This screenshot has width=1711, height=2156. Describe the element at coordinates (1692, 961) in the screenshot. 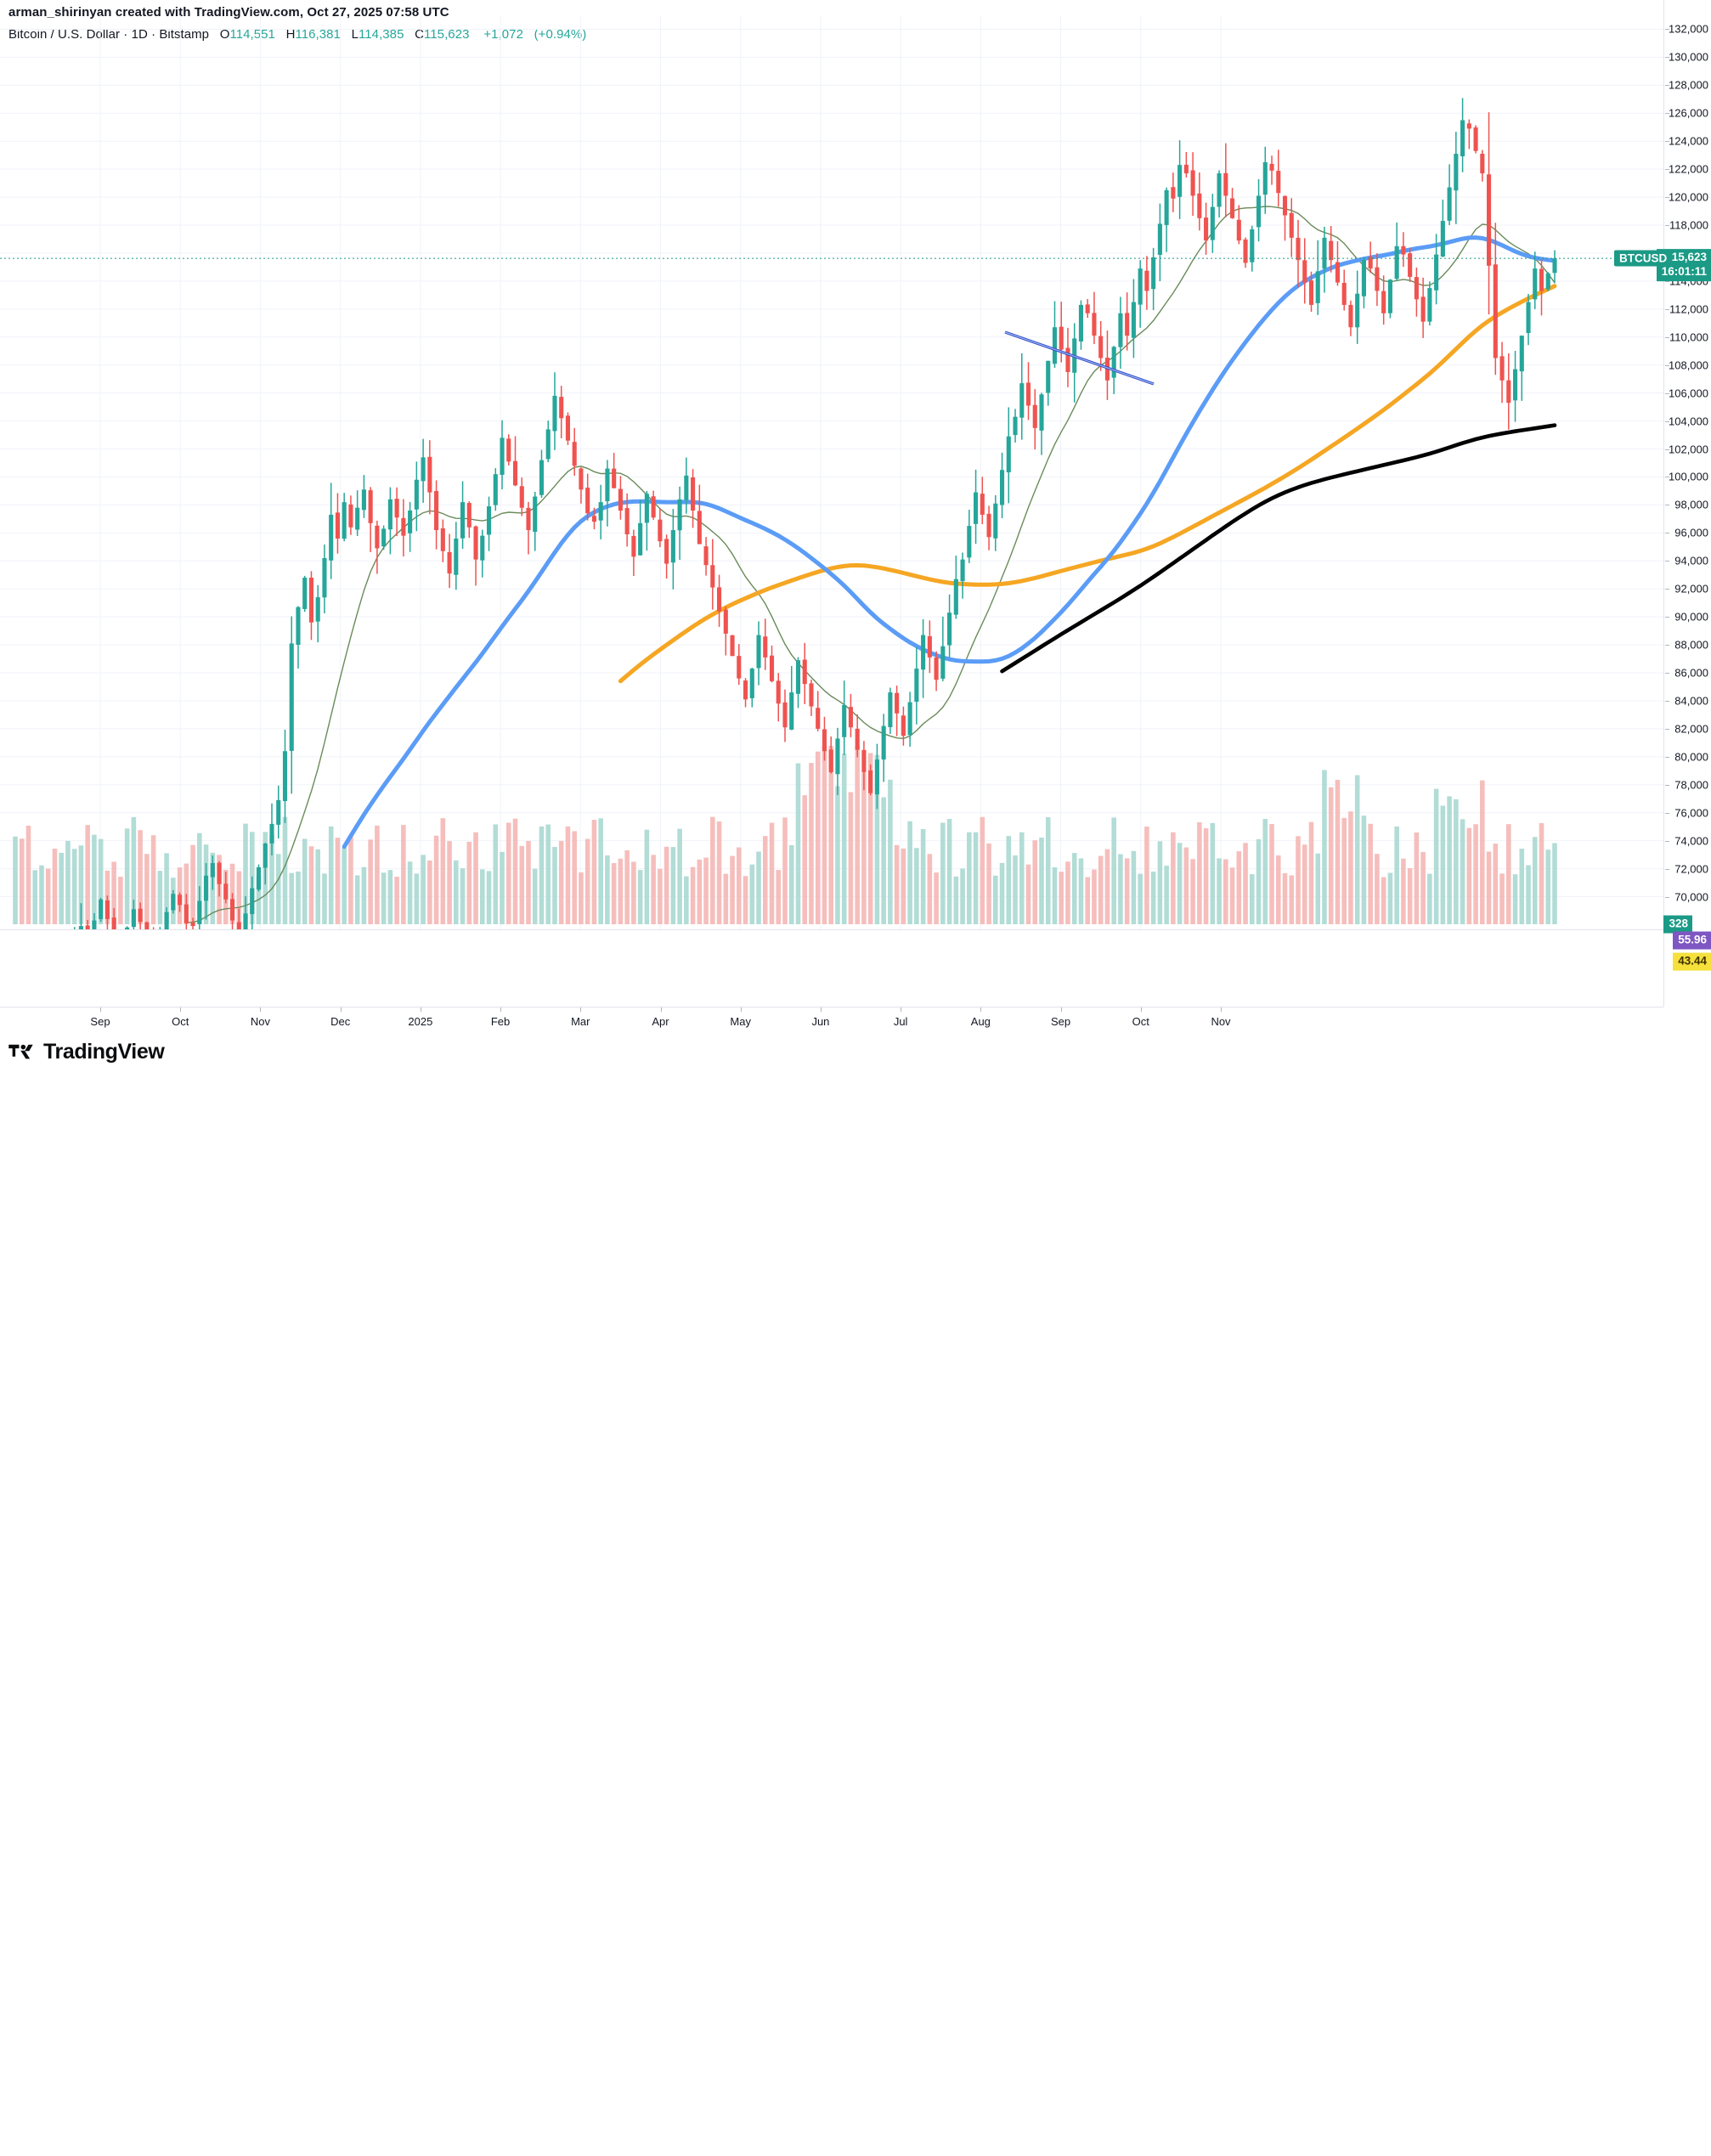

I see `rsi-ma-value-badge: 43.44` at that location.